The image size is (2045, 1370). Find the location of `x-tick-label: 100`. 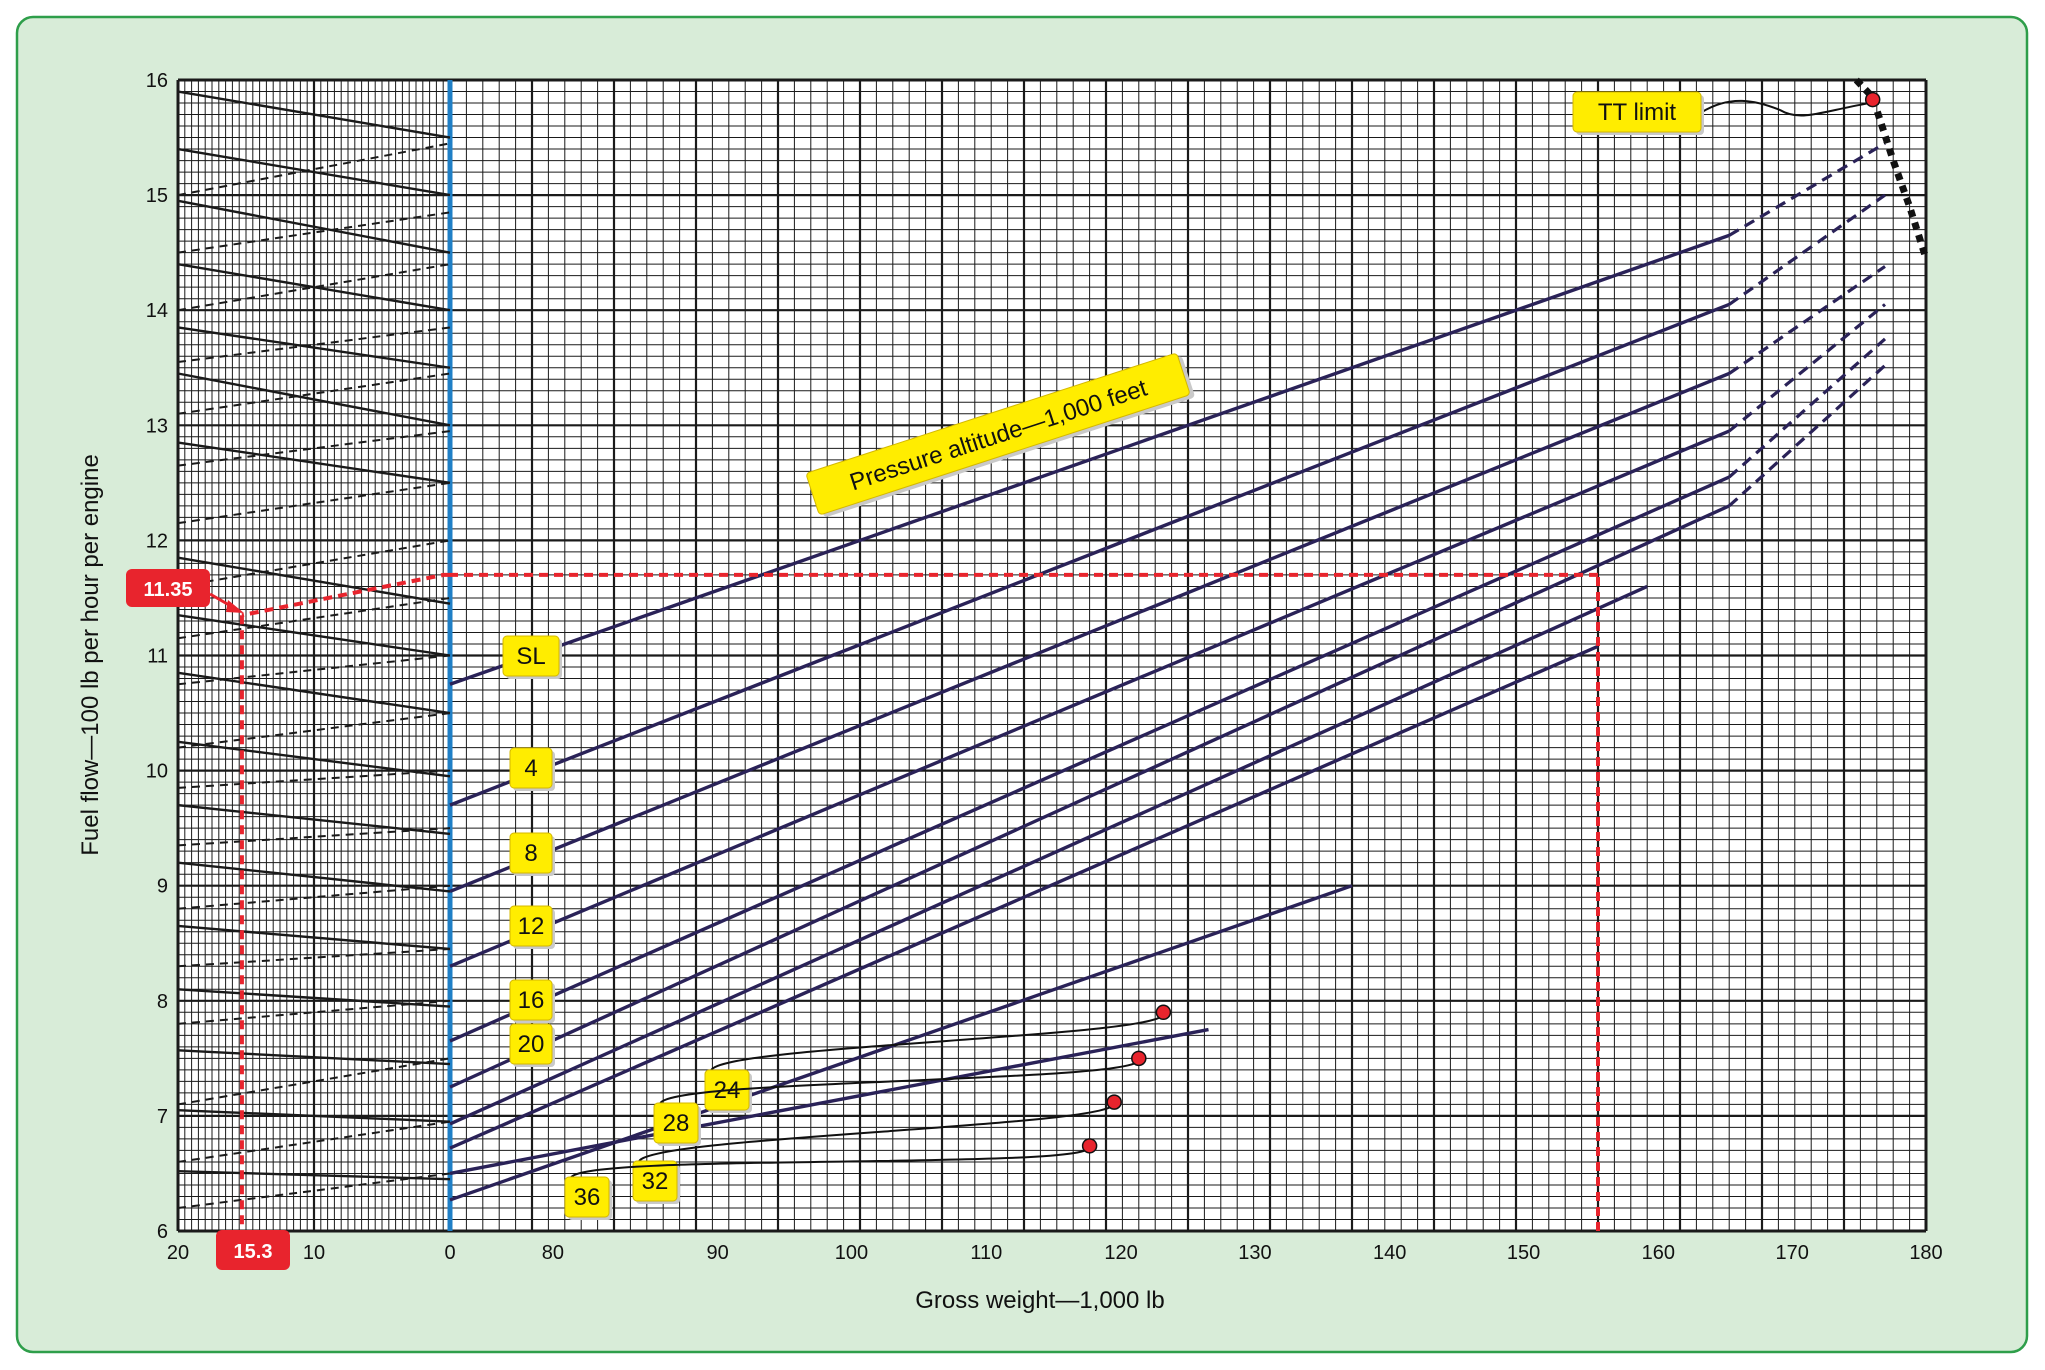

x-tick-label: 100 is located at coordinates (851, 1253).